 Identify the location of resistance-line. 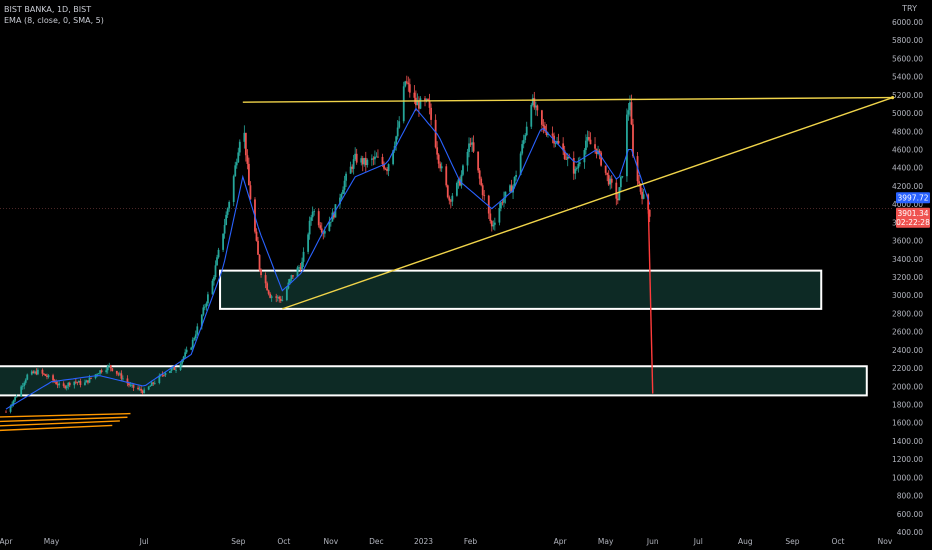
(567, 99).